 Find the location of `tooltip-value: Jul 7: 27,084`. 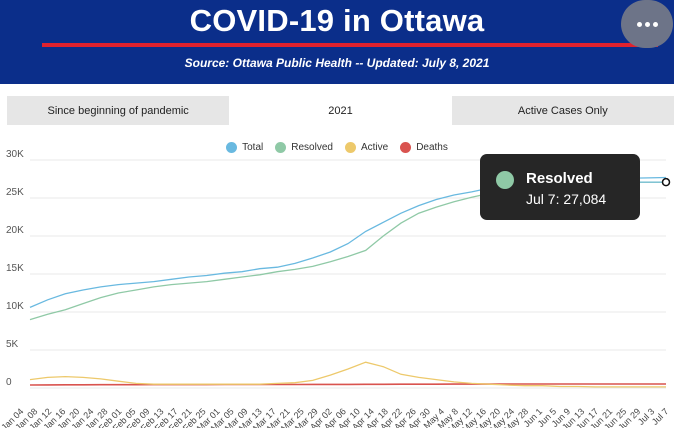

tooltip-value: Jul 7: 27,084 is located at coordinates (566, 199).